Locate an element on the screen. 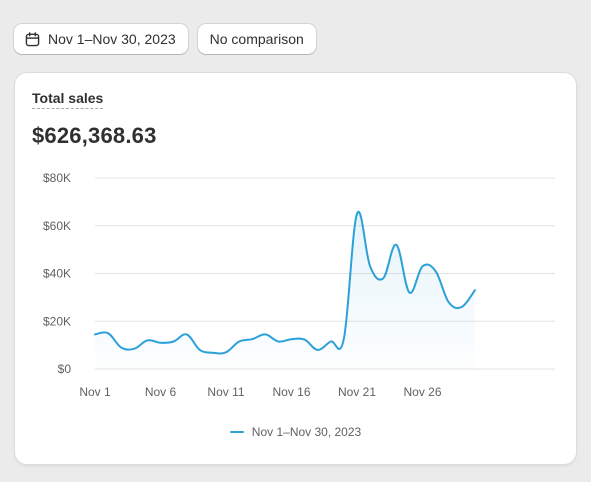 The image size is (591, 482). x-tick-label: Nov 6 is located at coordinates (161, 392).